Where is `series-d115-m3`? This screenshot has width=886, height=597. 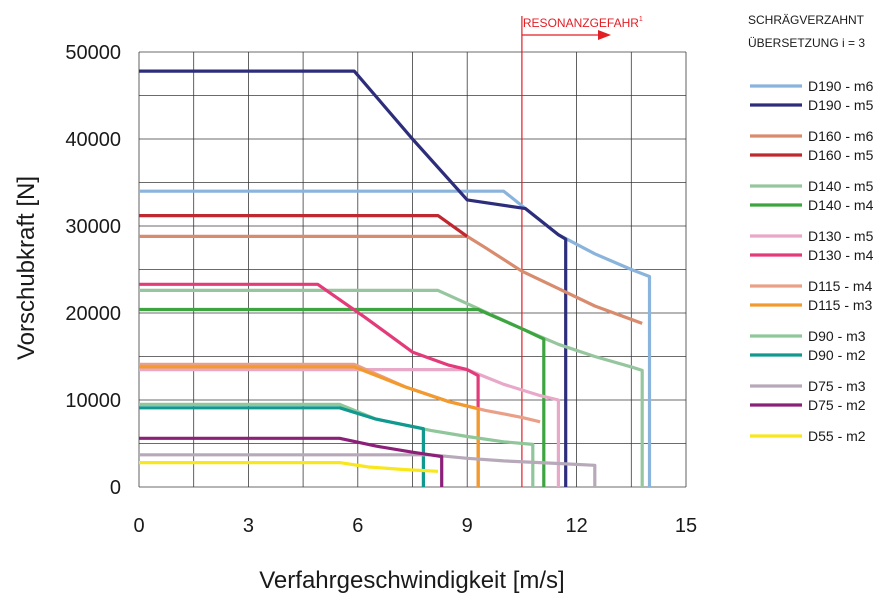
series-d115-m3 is located at coordinates (309, 426).